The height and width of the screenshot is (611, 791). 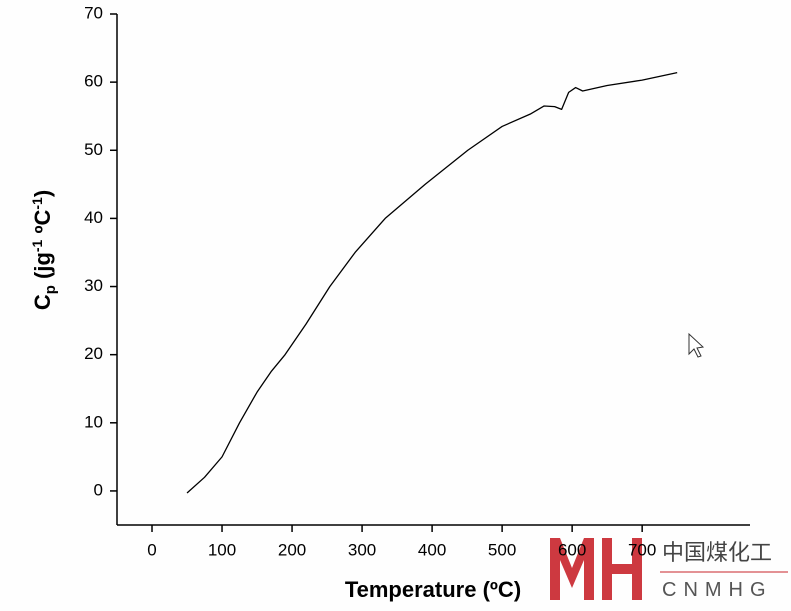 What do you see at coordinates (696, 345) in the screenshot?
I see `mouse-cursor` at bounding box center [696, 345].